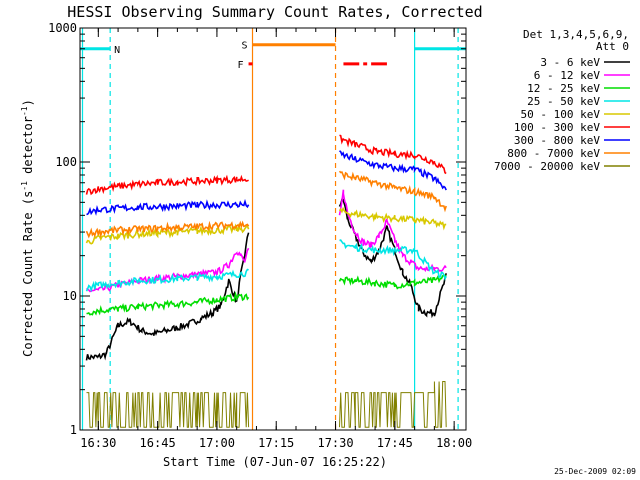  I want to click on legend-label-4: 50 - 100 keV, so click(561, 114).